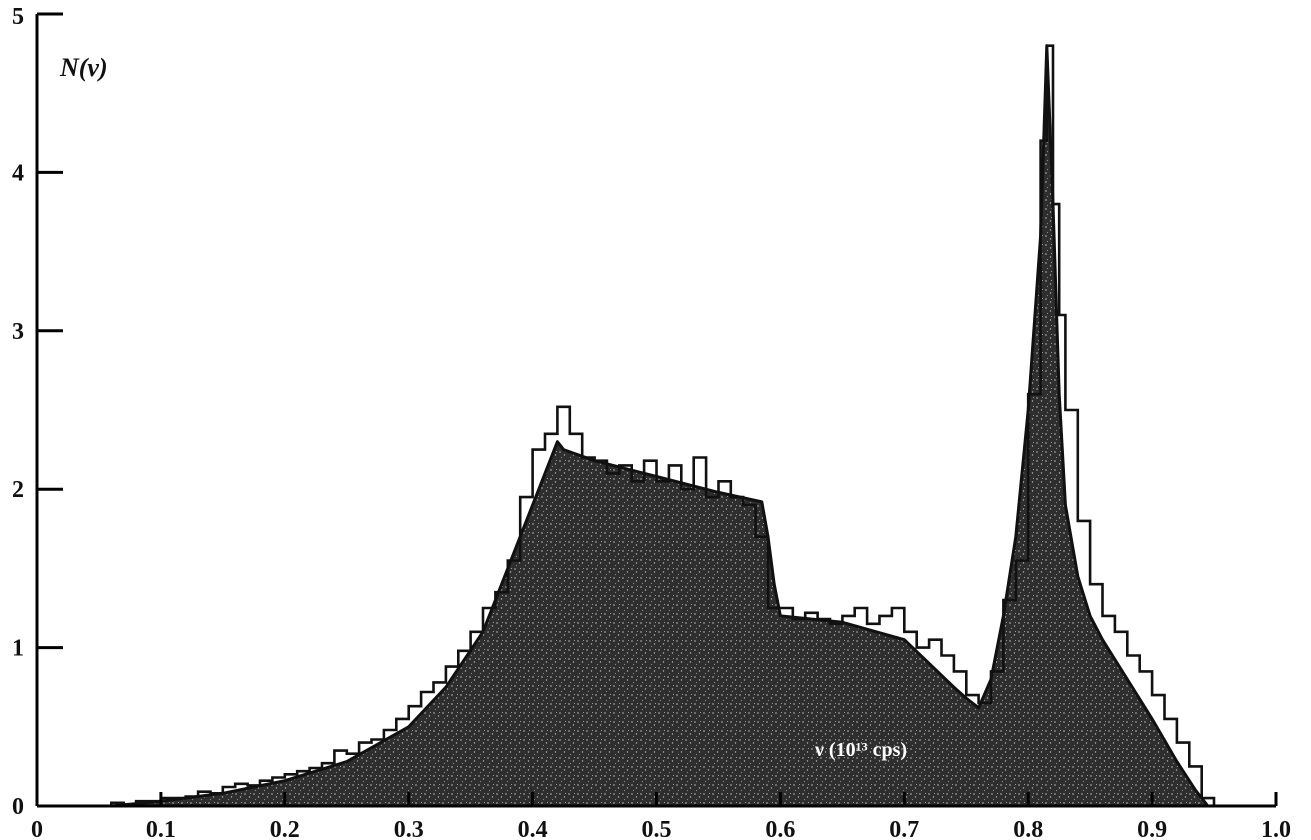  I want to click on x-tick-label-0.2: 0.2, so click(285, 828).